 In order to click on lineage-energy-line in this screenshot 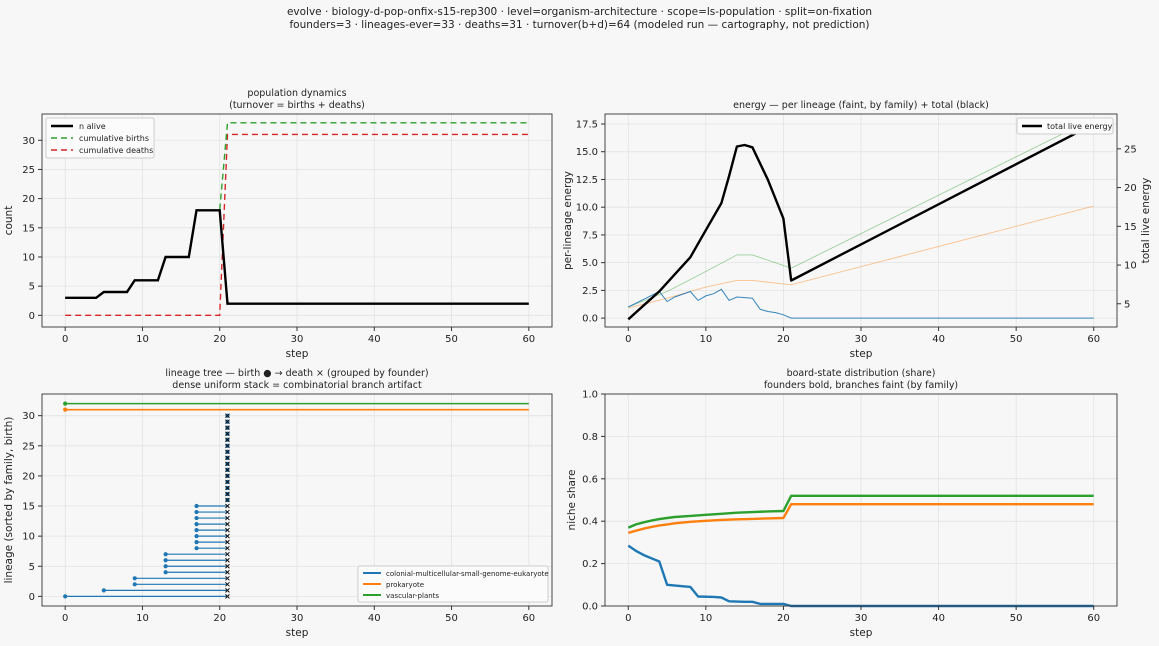, I will do `click(861, 212)`.